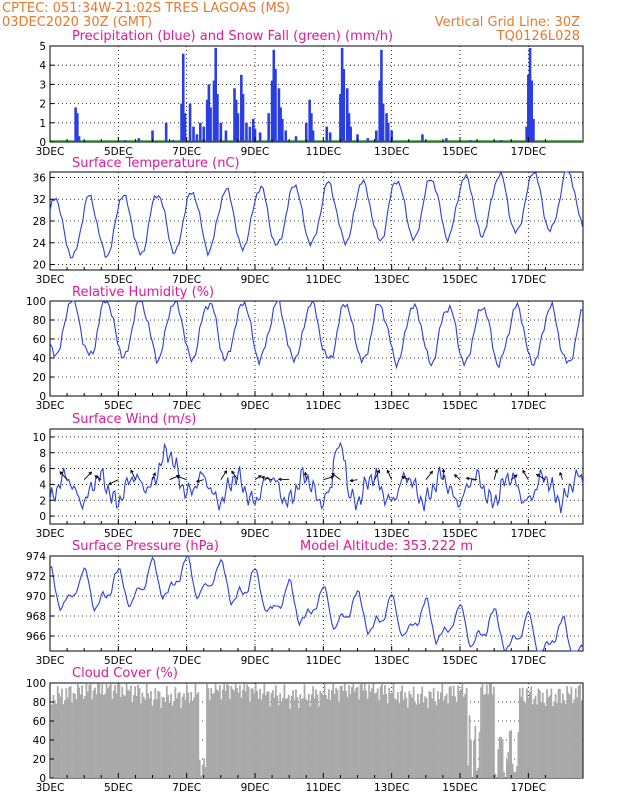 The width and height of the screenshot is (618, 800). I want to click on y-tick-label: 974, so click(36, 557).